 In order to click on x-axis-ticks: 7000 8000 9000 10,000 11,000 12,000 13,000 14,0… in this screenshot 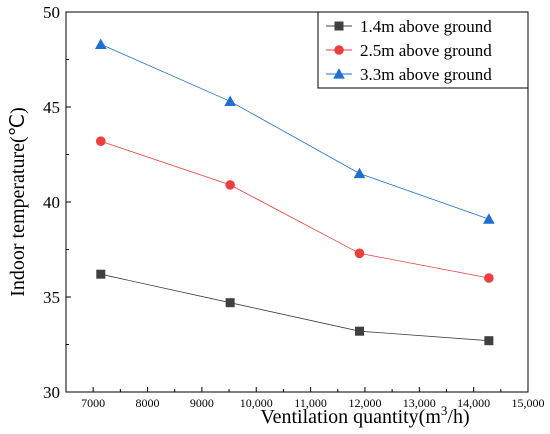, I will do `click(305, 398)`.